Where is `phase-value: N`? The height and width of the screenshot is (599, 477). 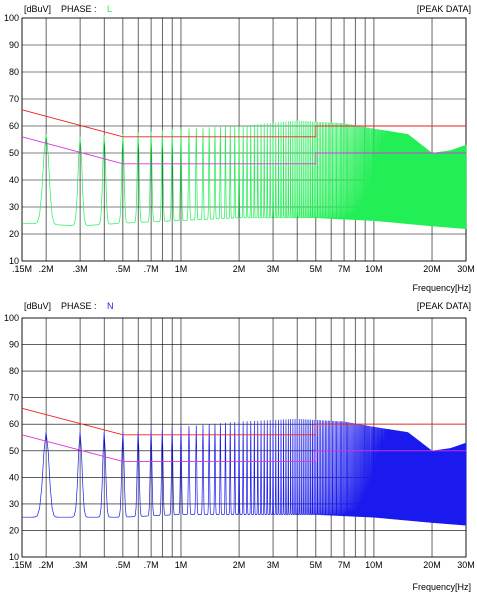 phase-value: N is located at coordinates (110, 306).